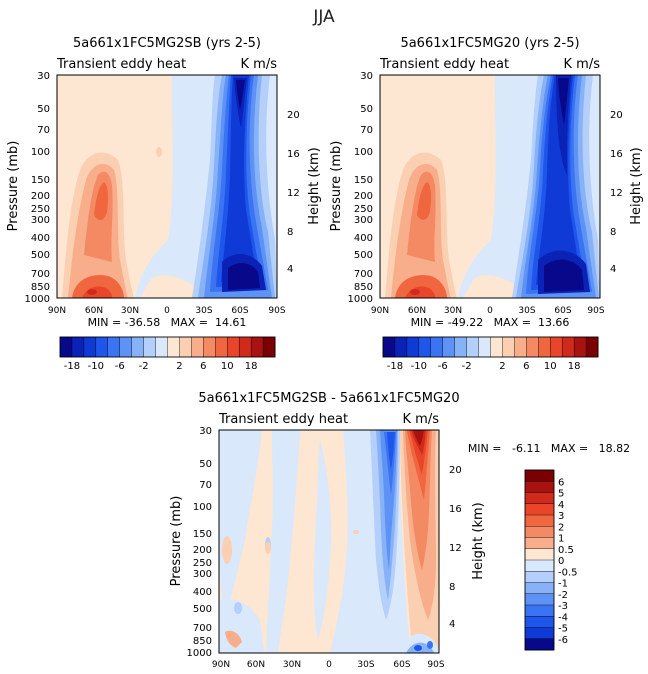 This screenshot has height=674, width=648. I want to click on colorbar-label: 3, so click(561, 516).